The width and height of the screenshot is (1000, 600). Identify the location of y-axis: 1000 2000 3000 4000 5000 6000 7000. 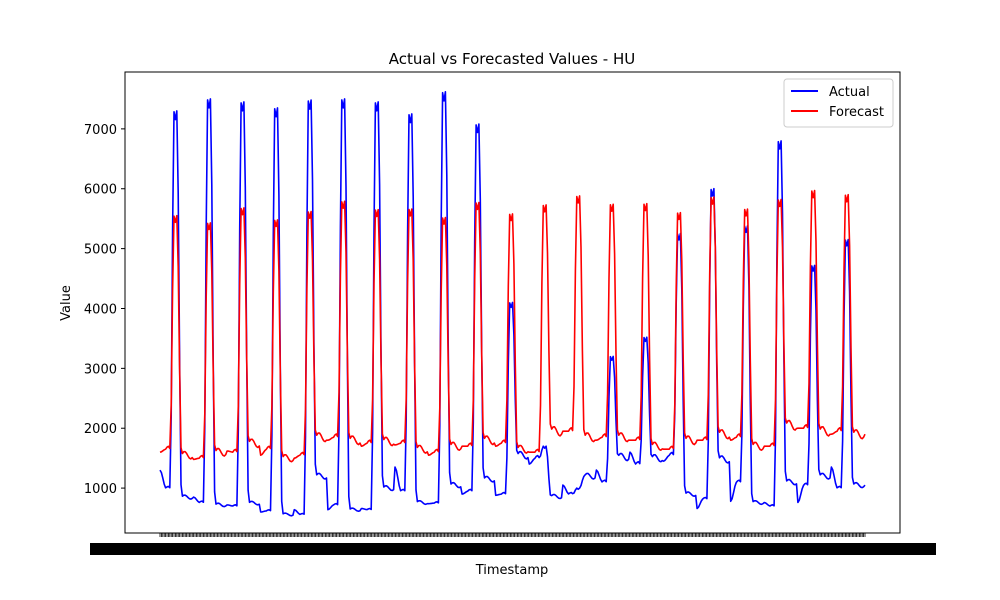
(104, 310).